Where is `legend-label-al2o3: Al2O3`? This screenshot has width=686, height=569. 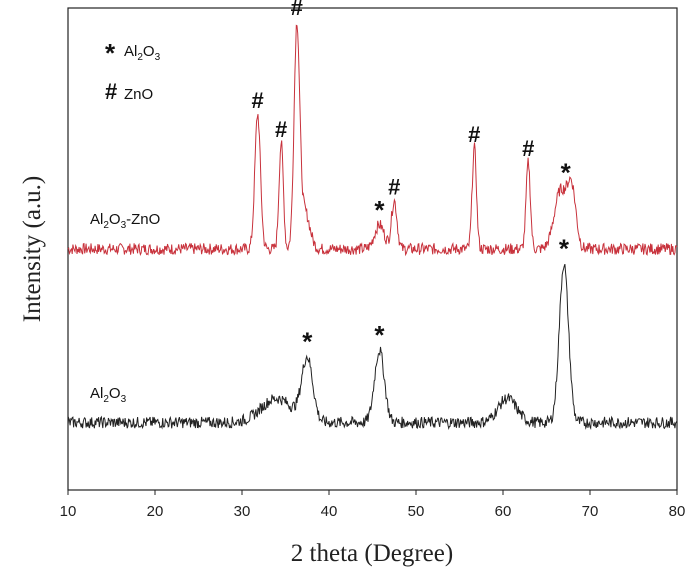
legend-label-al2o3: Al2O3 is located at coordinates (142, 53).